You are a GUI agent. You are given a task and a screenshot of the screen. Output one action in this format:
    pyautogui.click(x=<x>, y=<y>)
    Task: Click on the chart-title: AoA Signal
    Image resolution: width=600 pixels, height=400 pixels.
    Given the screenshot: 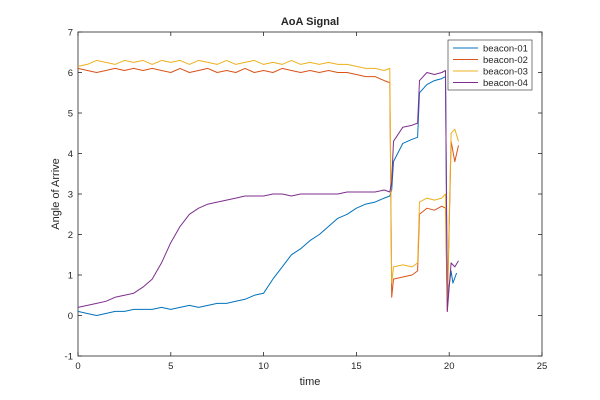 What is the action you would take?
    pyautogui.click(x=310, y=22)
    